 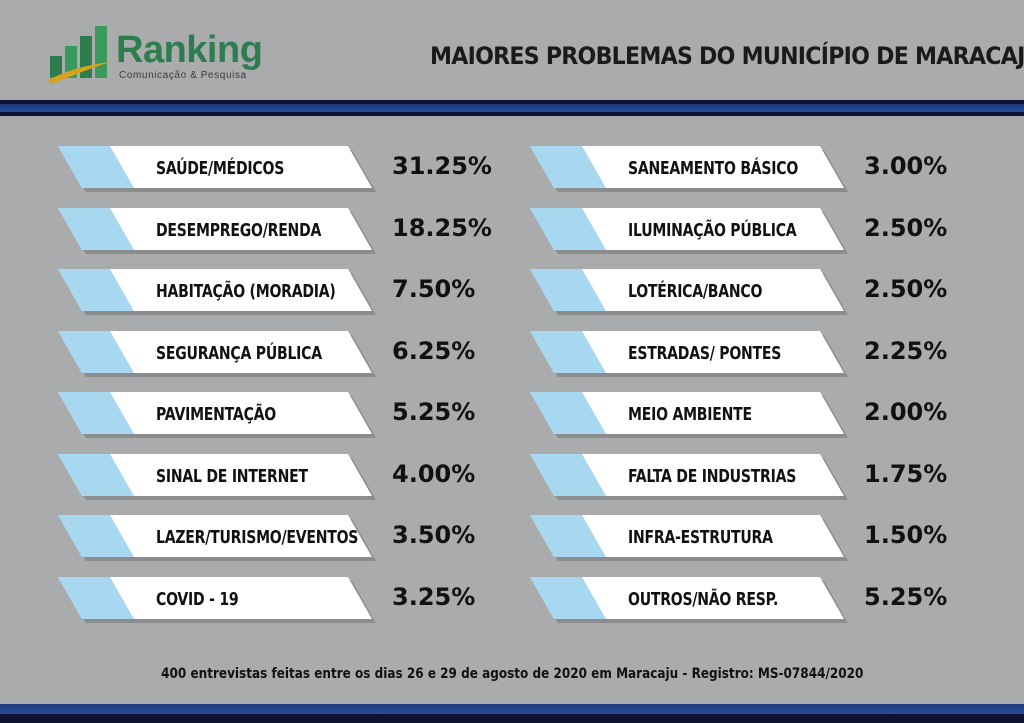 I want to click on problem-row: LOTÉRICA/BANCO 2.50%, so click(x=745, y=293).